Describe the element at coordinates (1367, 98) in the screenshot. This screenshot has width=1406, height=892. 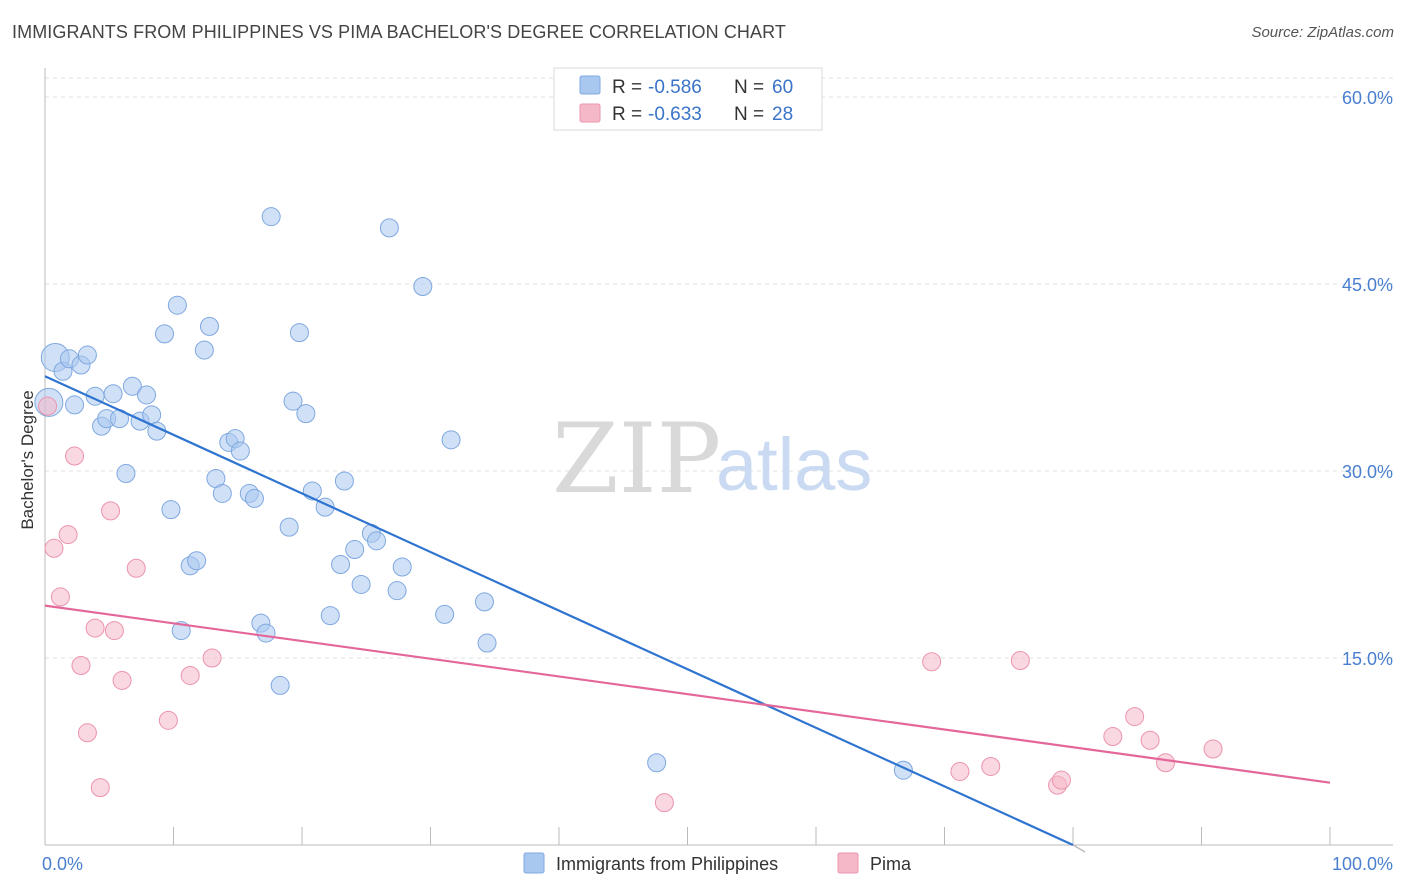
I see `y-tick-label-3: 60.0%` at that location.